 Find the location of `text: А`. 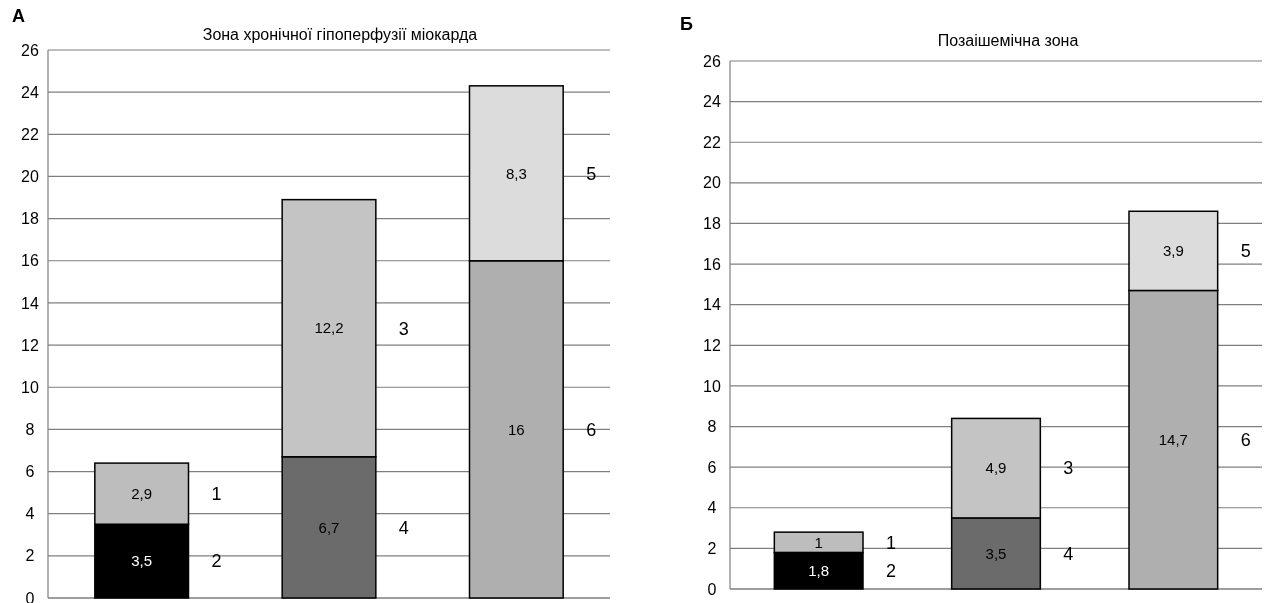

text: А is located at coordinates (18, 16).